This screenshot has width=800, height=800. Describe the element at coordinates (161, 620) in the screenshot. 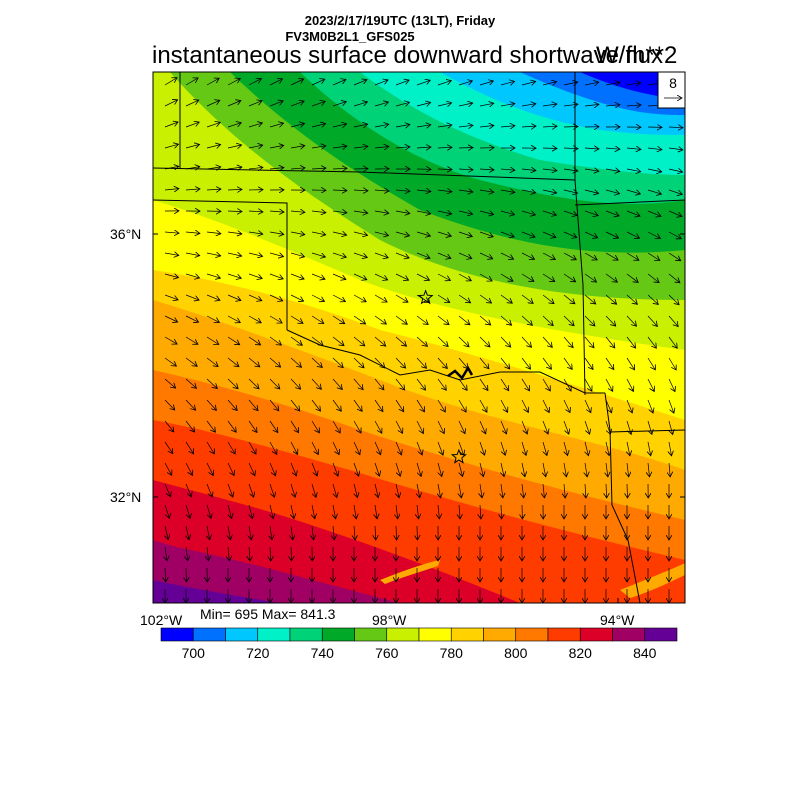

I see `lon-label-102w: 102°W` at that location.